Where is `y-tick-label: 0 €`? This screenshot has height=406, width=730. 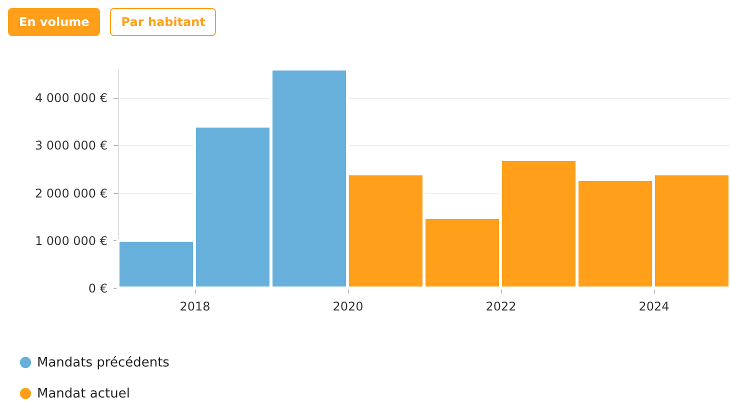
y-tick-label: 0 € is located at coordinates (98, 289).